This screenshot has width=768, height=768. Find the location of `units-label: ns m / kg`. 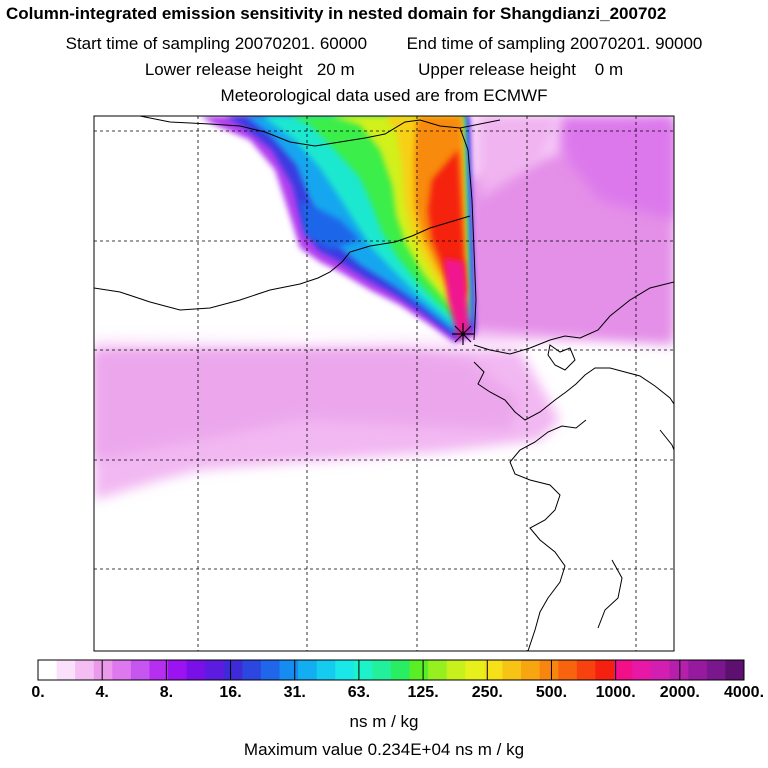

units-label: ns m / kg is located at coordinates (384, 721).